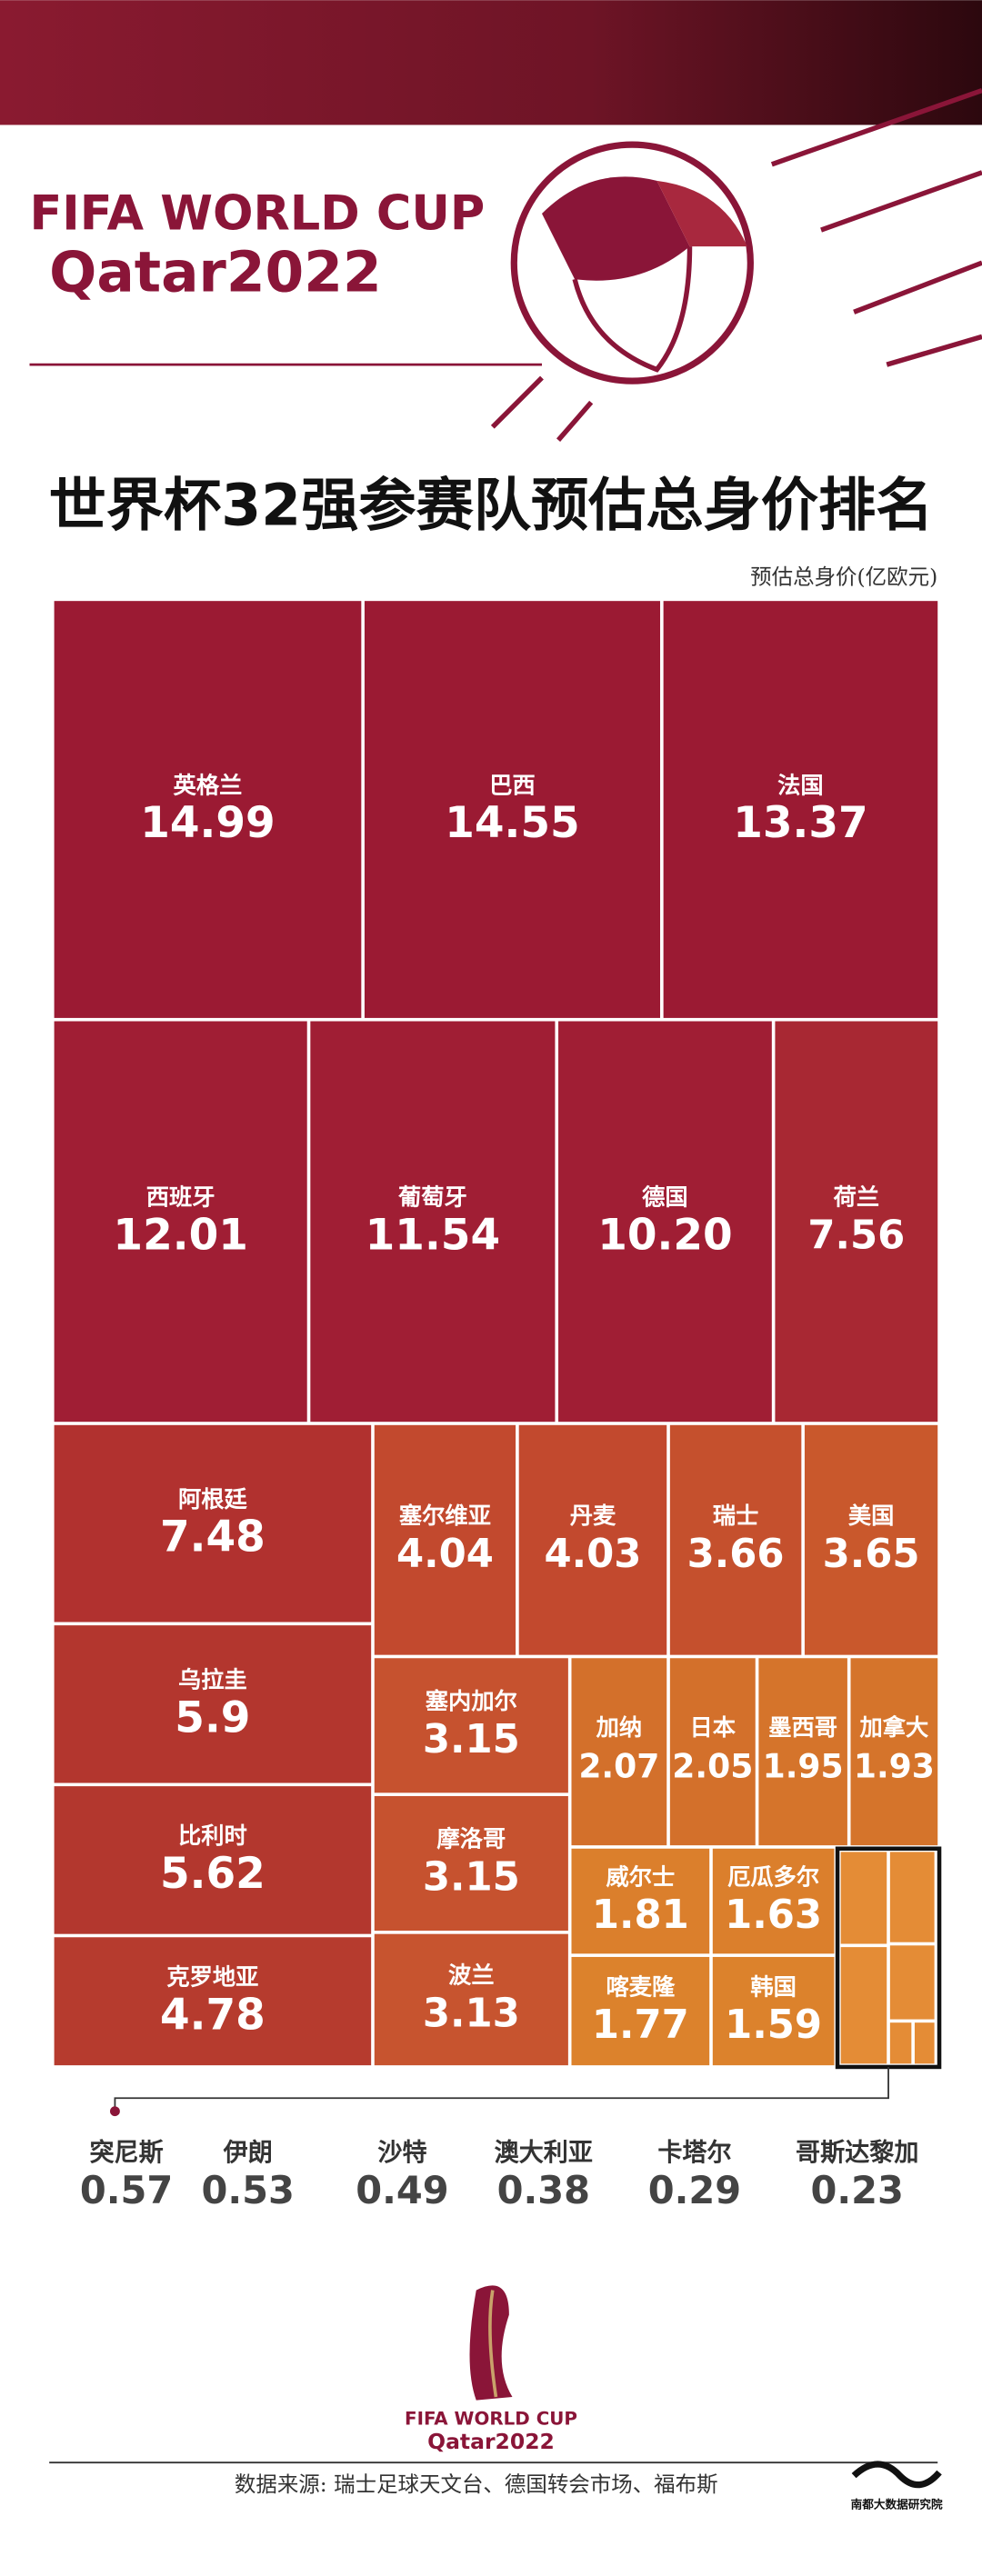  I want to click on logo-line2: Qatar2022, so click(215, 273).